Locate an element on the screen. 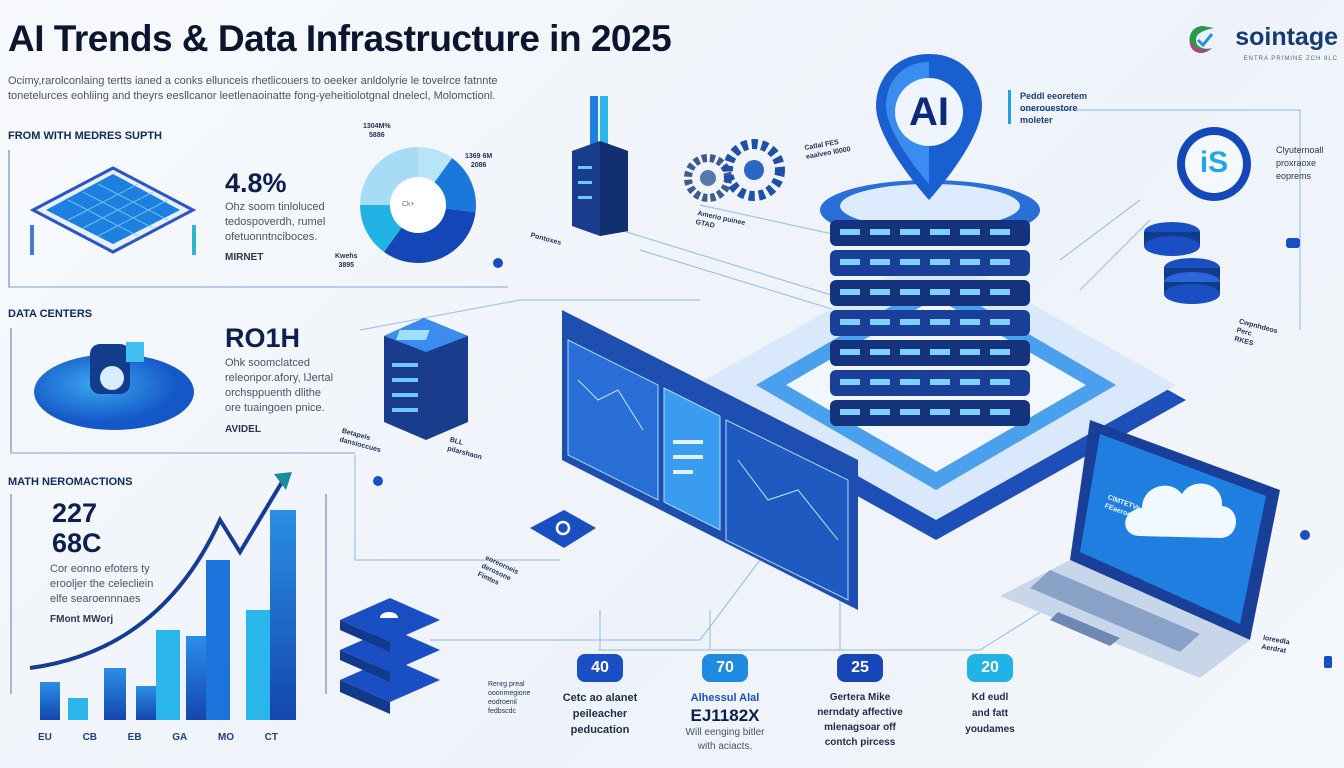  laptop-icon is located at coordinates (1140, 549).